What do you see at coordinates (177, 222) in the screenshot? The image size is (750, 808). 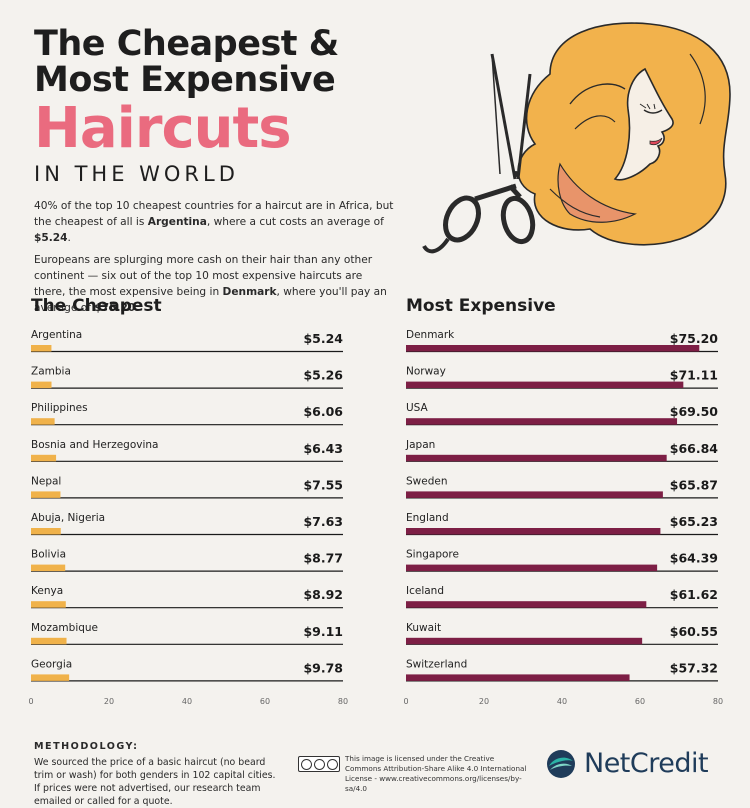 I see `intro-p1-country: Argentina` at bounding box center [177, 222].